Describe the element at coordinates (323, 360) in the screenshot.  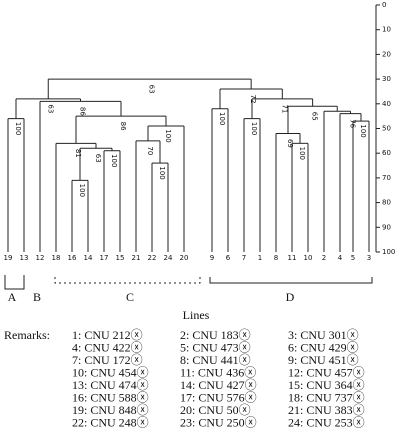
I see `remark: 9: CNU 451ⓧ` at that location.